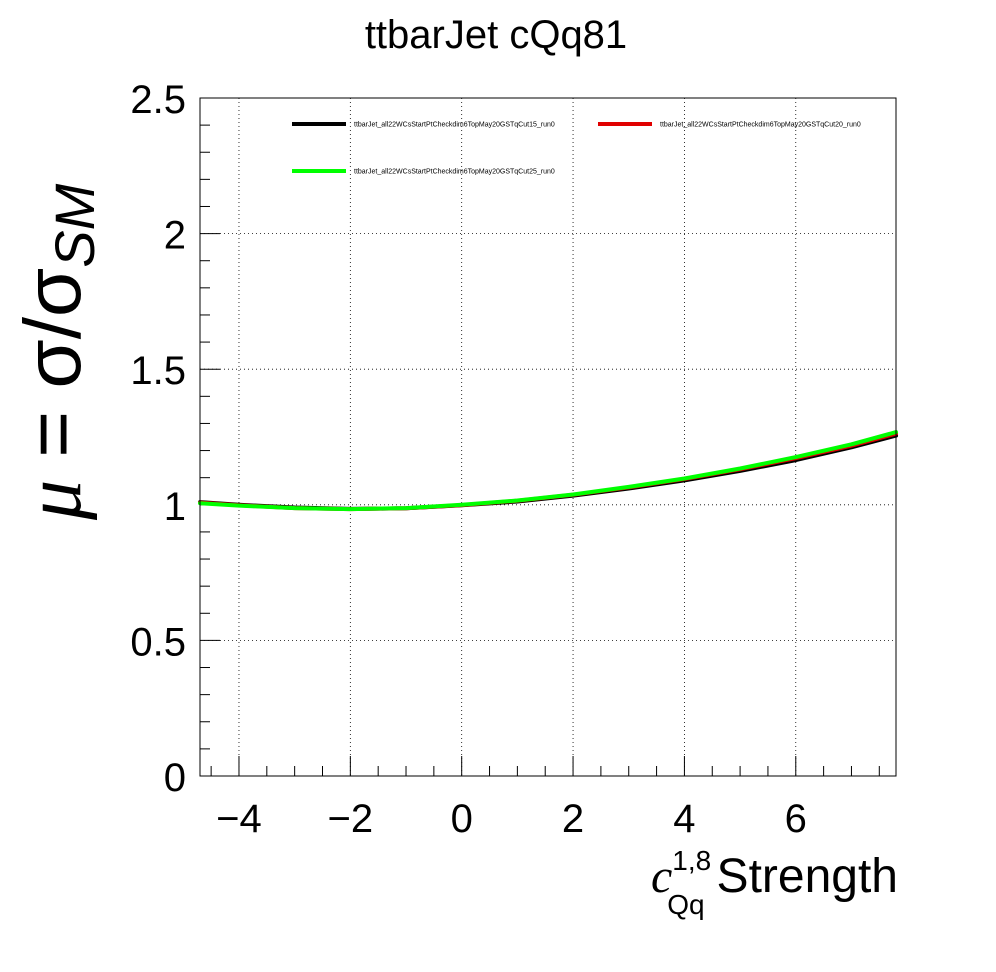 This screenshot has width=996, height=972. I want to click on x-tick-label: 2, so click(573, 819).